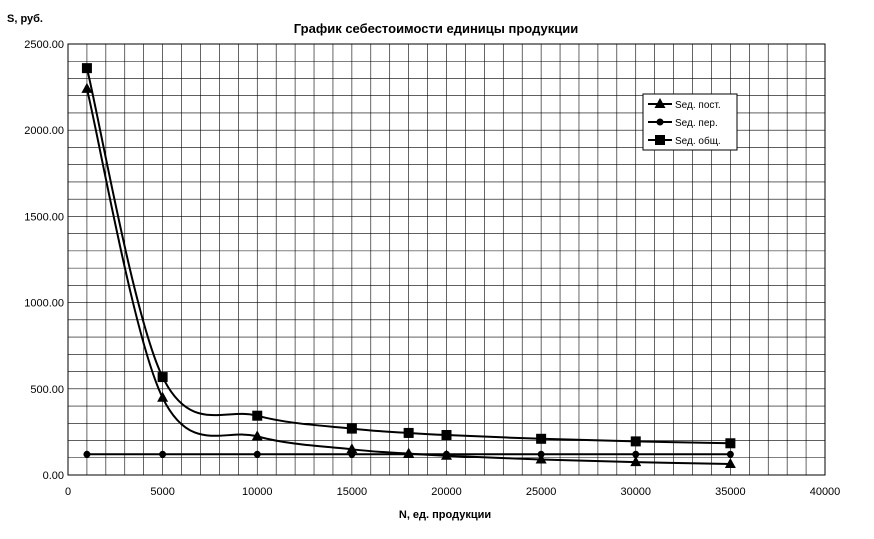 The image size is (874, 539). Describe the element at coordinates (698, 141) in the screenshot. I see `legend-label: Sед. общ.` at that location.